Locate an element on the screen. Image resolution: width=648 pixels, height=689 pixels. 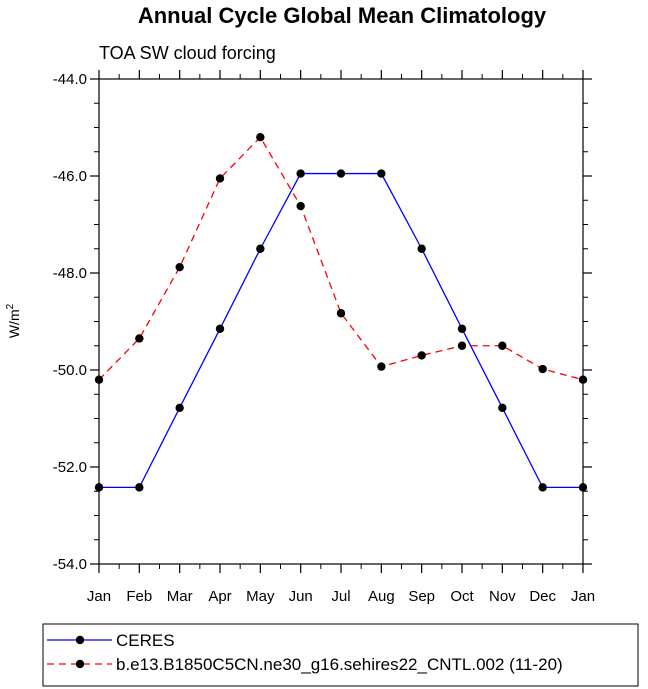
x-tick-label: Nov is located at coordinates (502, 596).